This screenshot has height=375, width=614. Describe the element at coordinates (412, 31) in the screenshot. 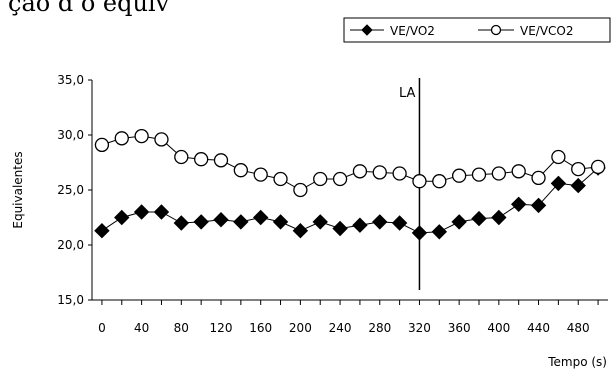

I see `legend-label: VE/VO2` at that location.